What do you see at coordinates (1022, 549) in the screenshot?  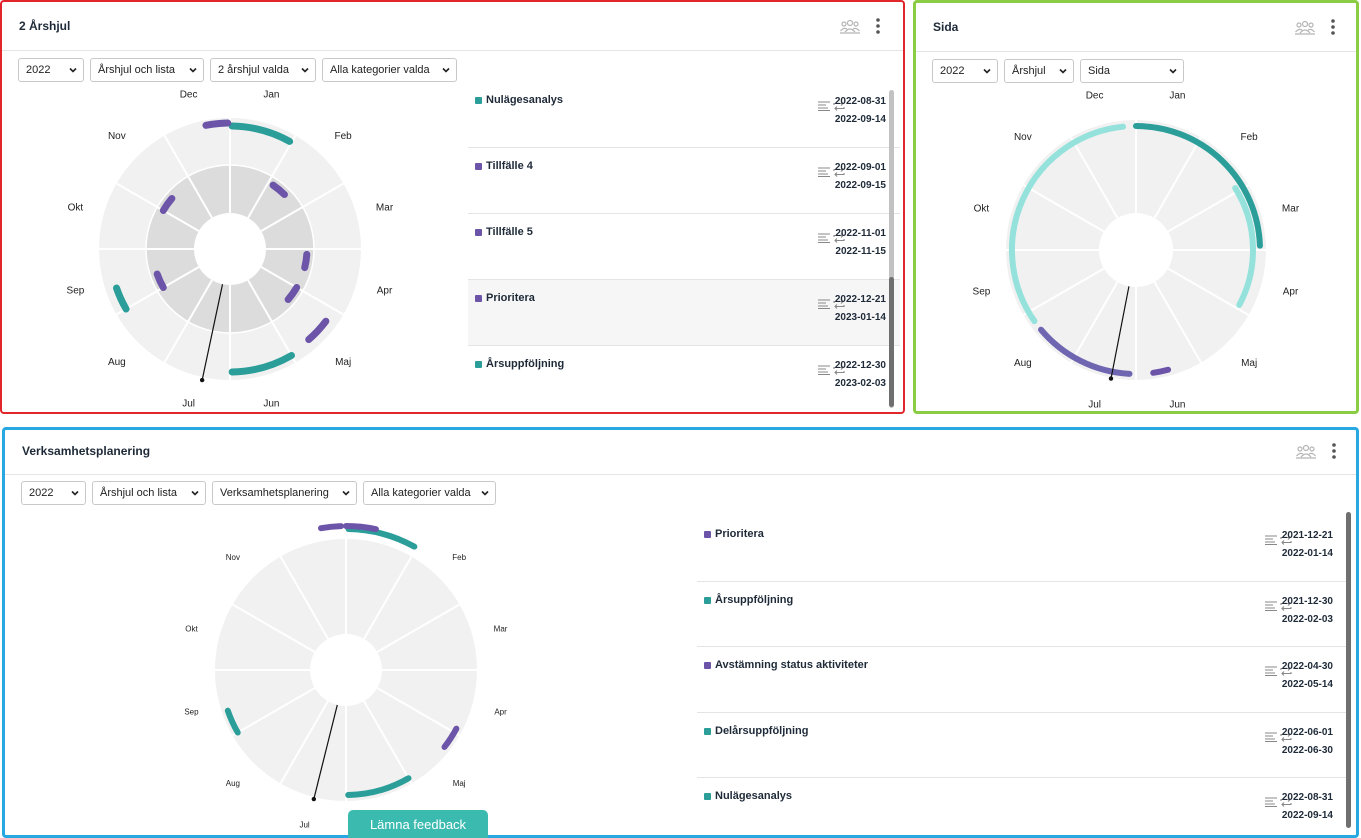 I see `list-item: Prioritera 2021-12-21 2022-01-14` at bounding box center [1022, 549].